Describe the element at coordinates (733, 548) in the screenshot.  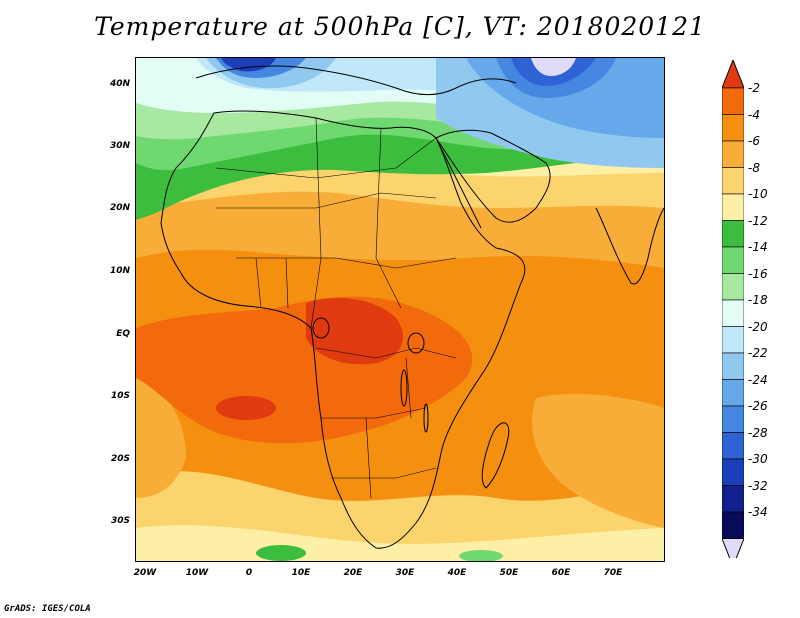
I see `colorbar-arrow-bottom` at that location.